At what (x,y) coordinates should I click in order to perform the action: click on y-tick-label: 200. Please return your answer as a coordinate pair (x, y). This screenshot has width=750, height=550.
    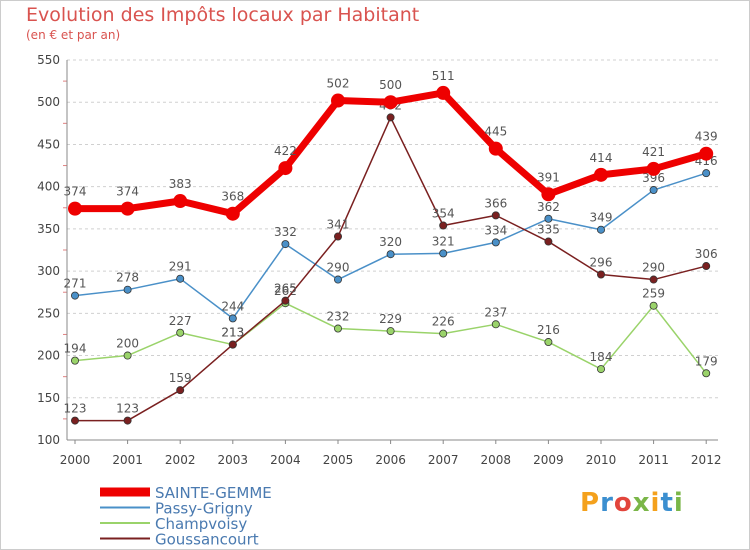
    Looking at the image, I should click on (48, 356).